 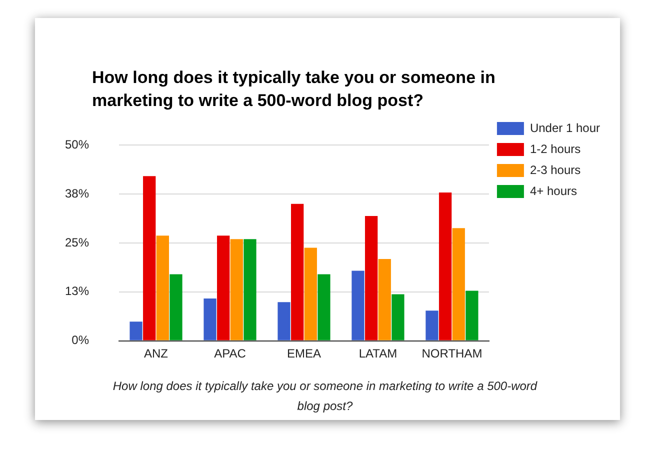 What do you see at coordinates (294, 89) in the screenshot?
I see `chart-title: How long does it typically take you or someone in marketing to write a 500-word blog post?` at bounding box center [294, 89].